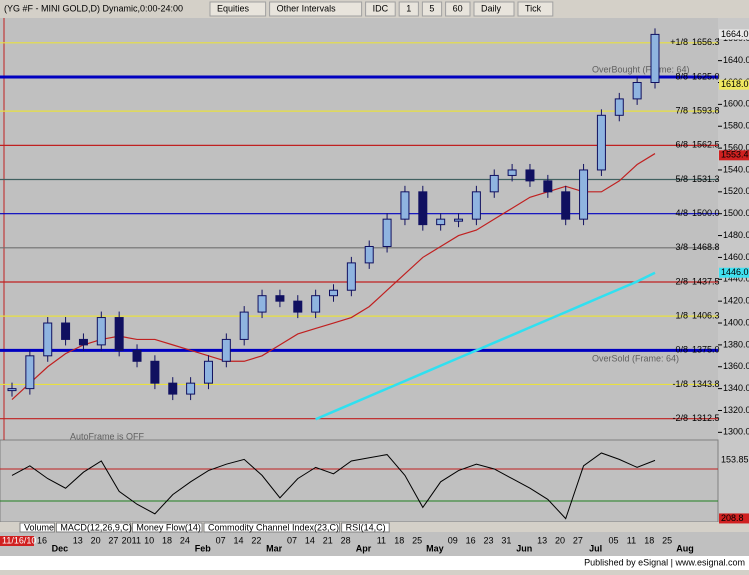 This screenshot has height=575, width=749. I want to click on price-marker-label: 1618.0, so click(735, 84).